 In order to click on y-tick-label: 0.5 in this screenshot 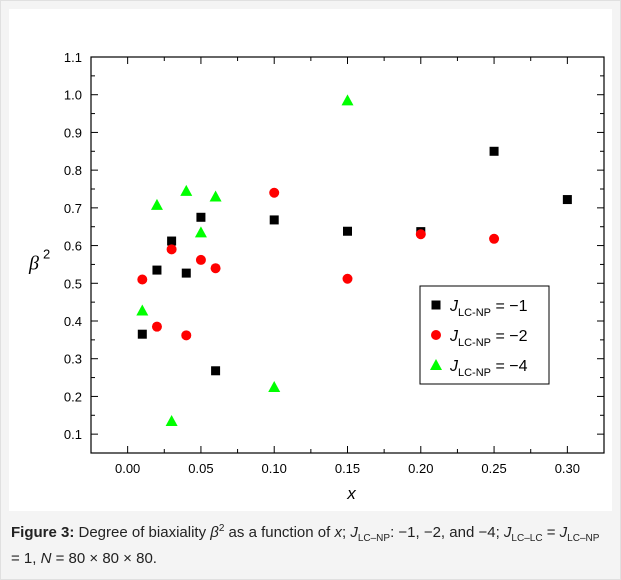, I will do `click(73, 283)`.